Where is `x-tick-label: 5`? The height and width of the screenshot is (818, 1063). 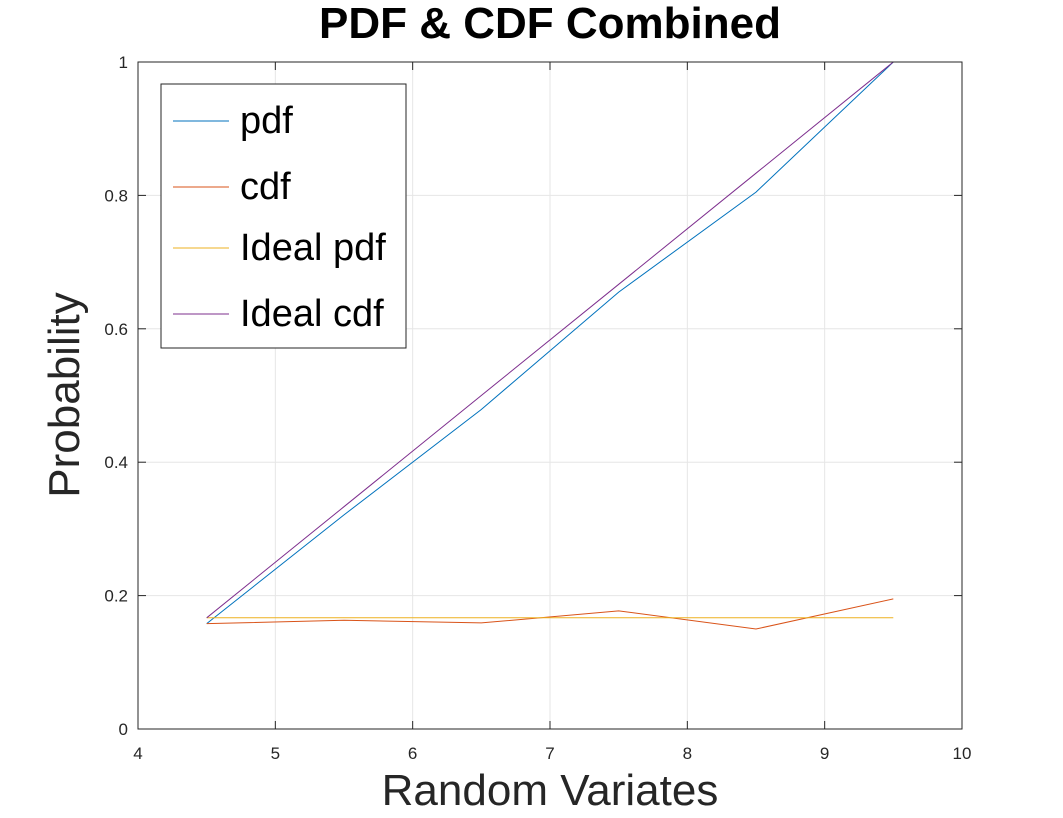
x-tick-label: 5 is located at coordinates (275, 753).